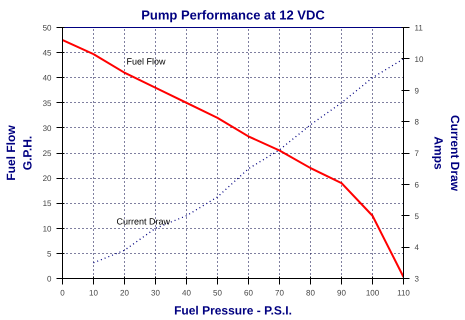 The height and width of the screenshot is (320, 465). Describe the element at coordinates (311, 293) in the screenshot. I see `x-tick-label: 80` at that location.